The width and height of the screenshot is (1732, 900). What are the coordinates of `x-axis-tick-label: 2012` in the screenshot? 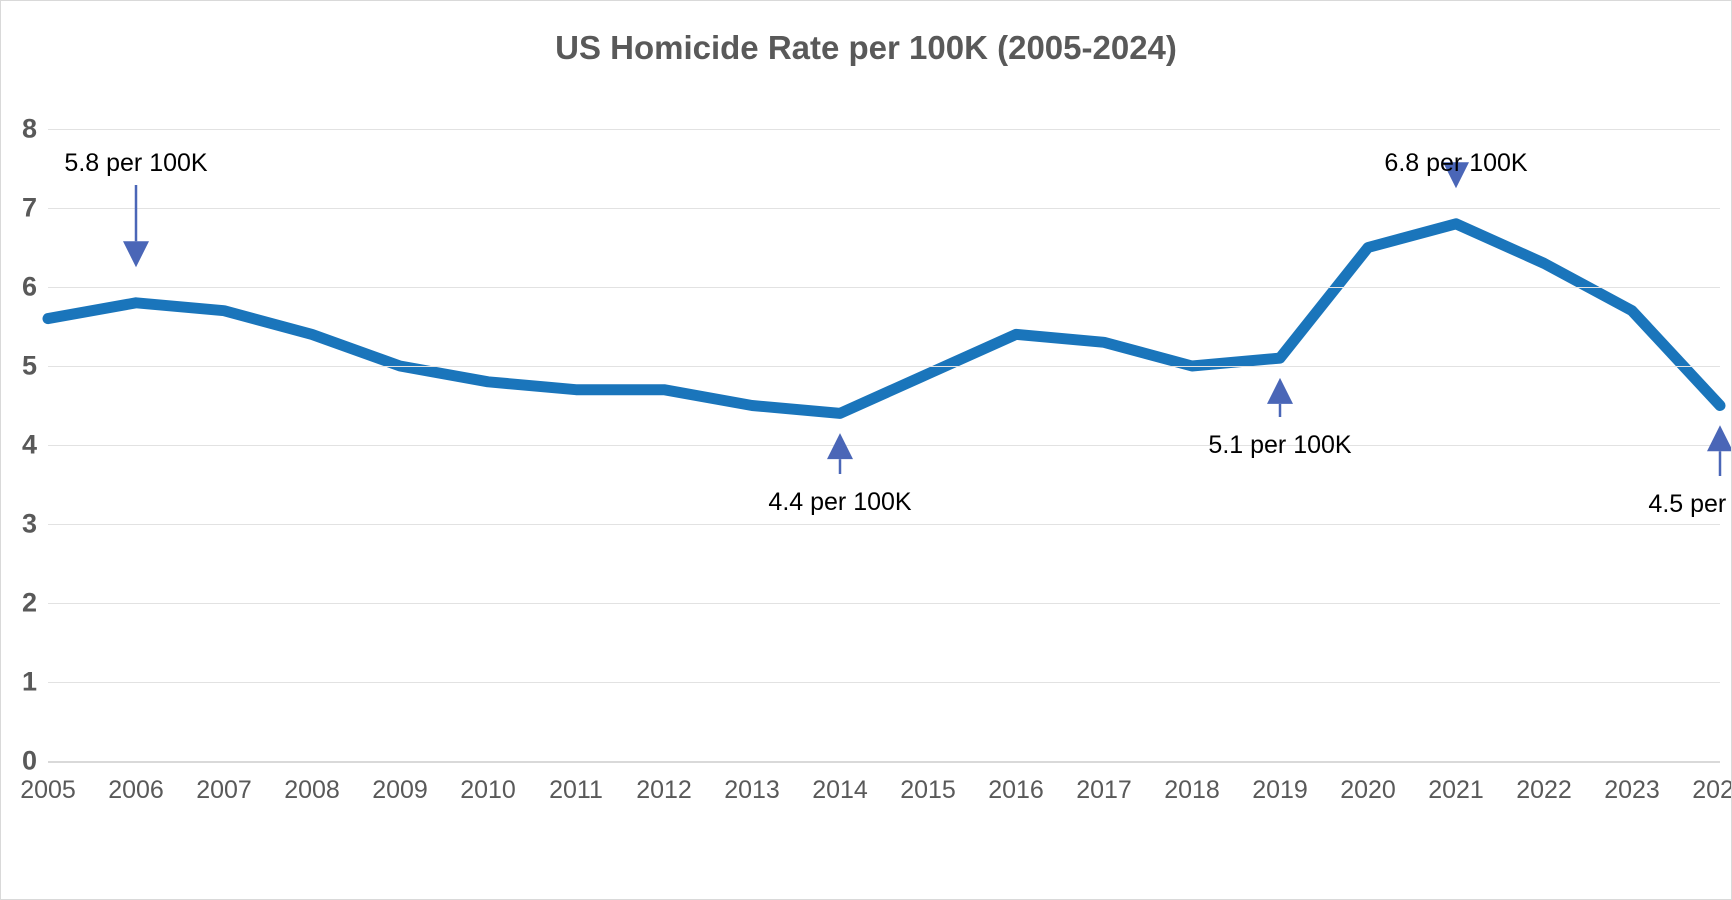 It's located at (664, 790).